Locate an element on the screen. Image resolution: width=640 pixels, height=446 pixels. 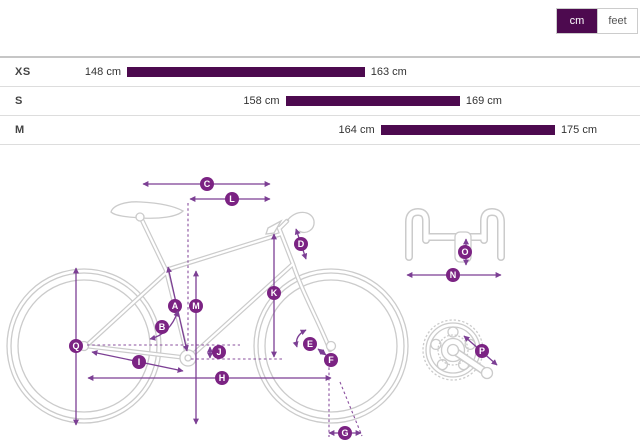
unit-cm-button: cm is located at coordinates (577, 21).